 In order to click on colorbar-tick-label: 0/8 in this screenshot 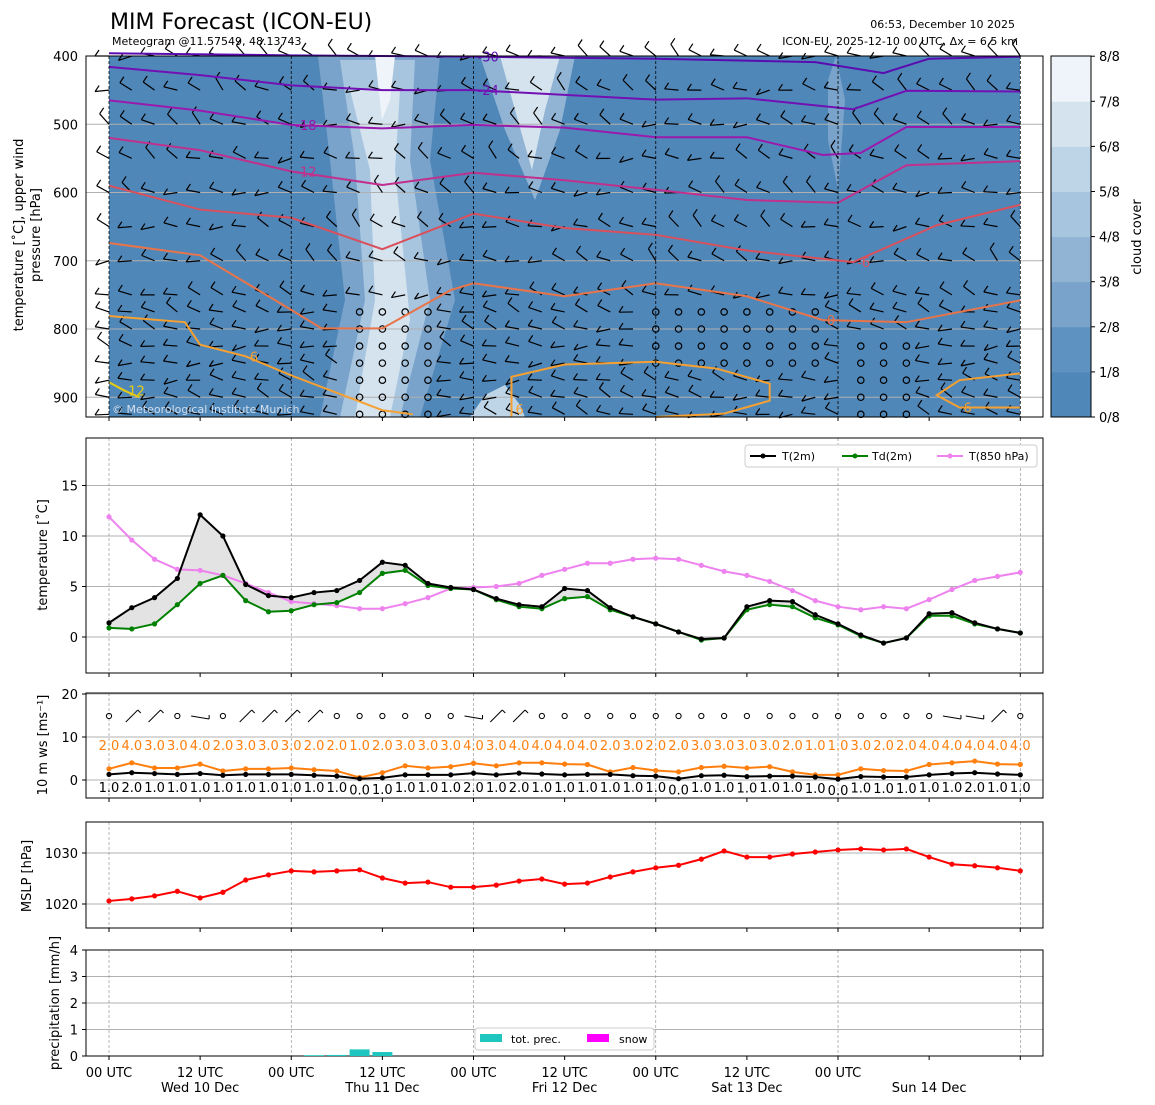, I will do `click(1109, 418)`.